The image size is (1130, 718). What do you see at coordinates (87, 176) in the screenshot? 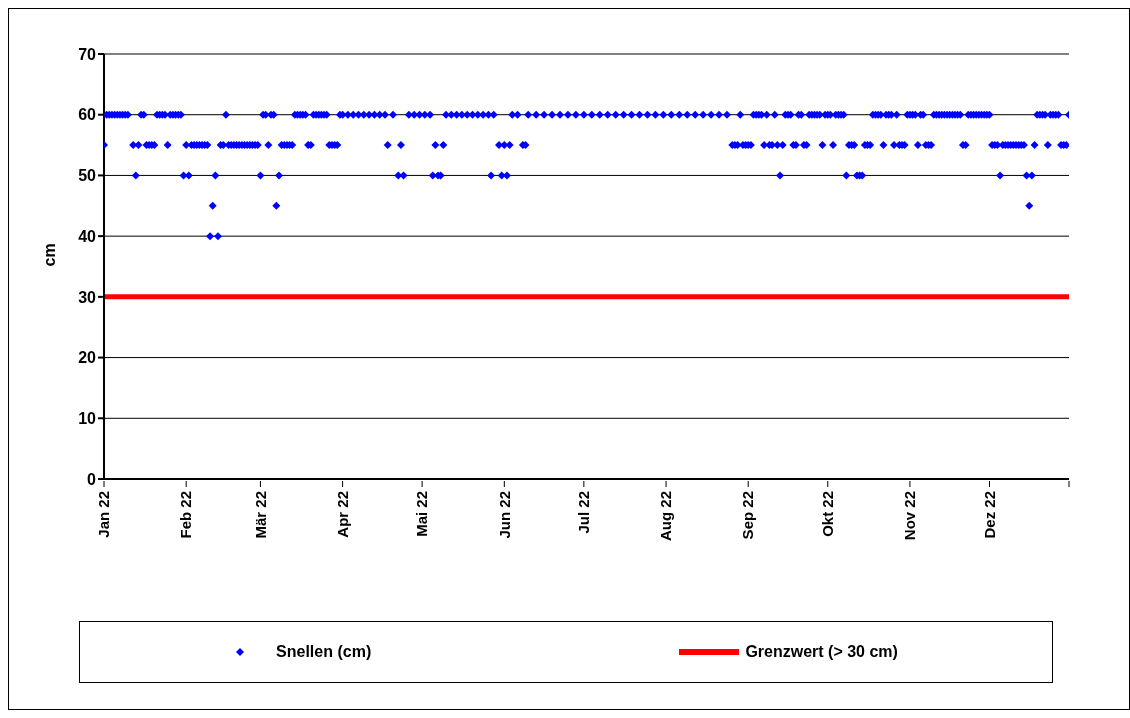
I see `y-tick-label: 50` at bounding box center [87, 176].